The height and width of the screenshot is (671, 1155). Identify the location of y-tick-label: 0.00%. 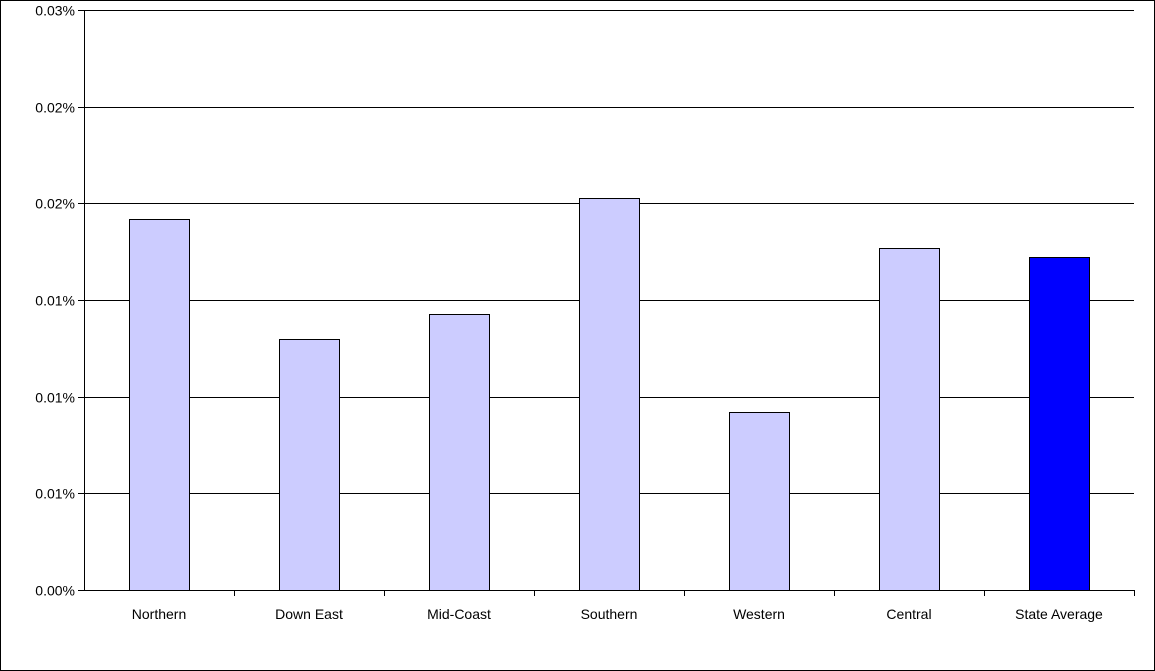
(55, 591).